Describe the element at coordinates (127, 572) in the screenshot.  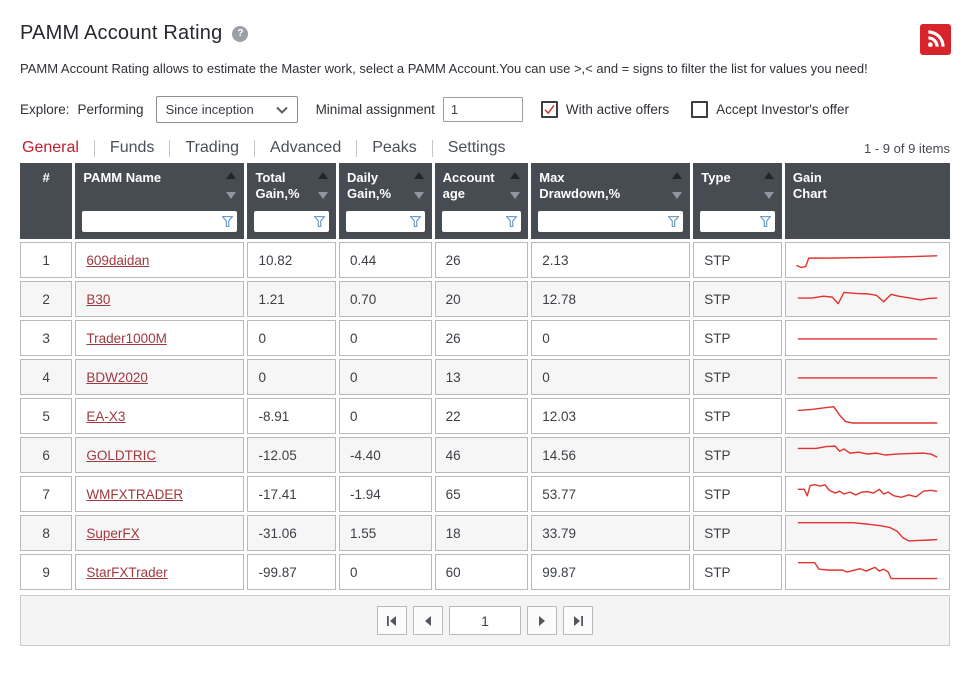
I see `pamm-account-link: StarFXTrader` at that location.